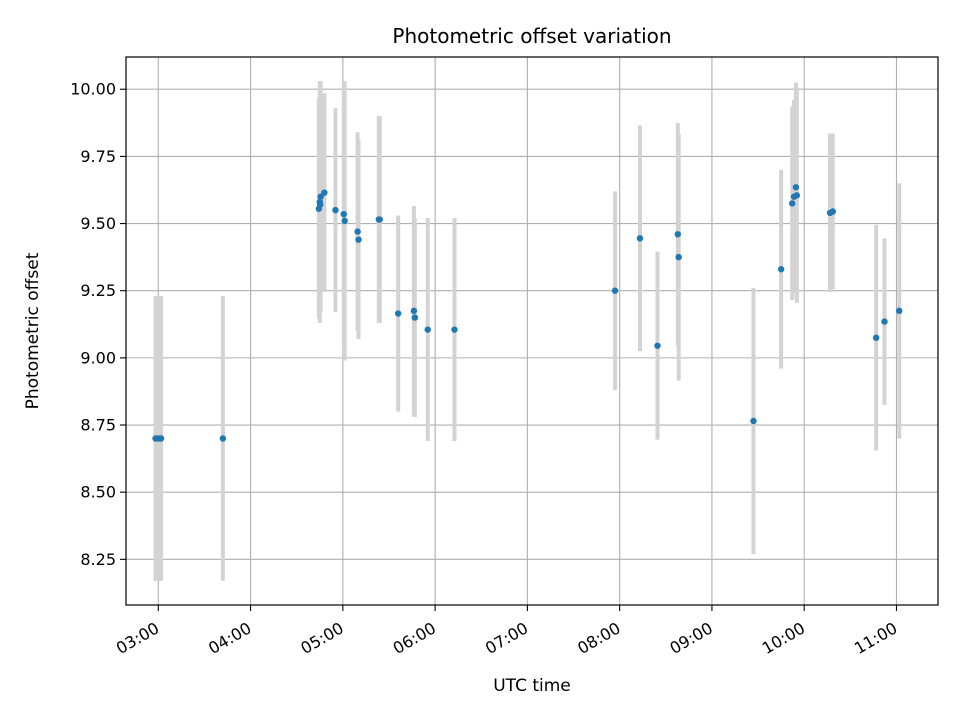 This screenshot has height=720, width=960. What do you see at coordinates (532, 686) in the screenshot?
I see `x-axis-label: UTC time` at bounding box center [532, 686].